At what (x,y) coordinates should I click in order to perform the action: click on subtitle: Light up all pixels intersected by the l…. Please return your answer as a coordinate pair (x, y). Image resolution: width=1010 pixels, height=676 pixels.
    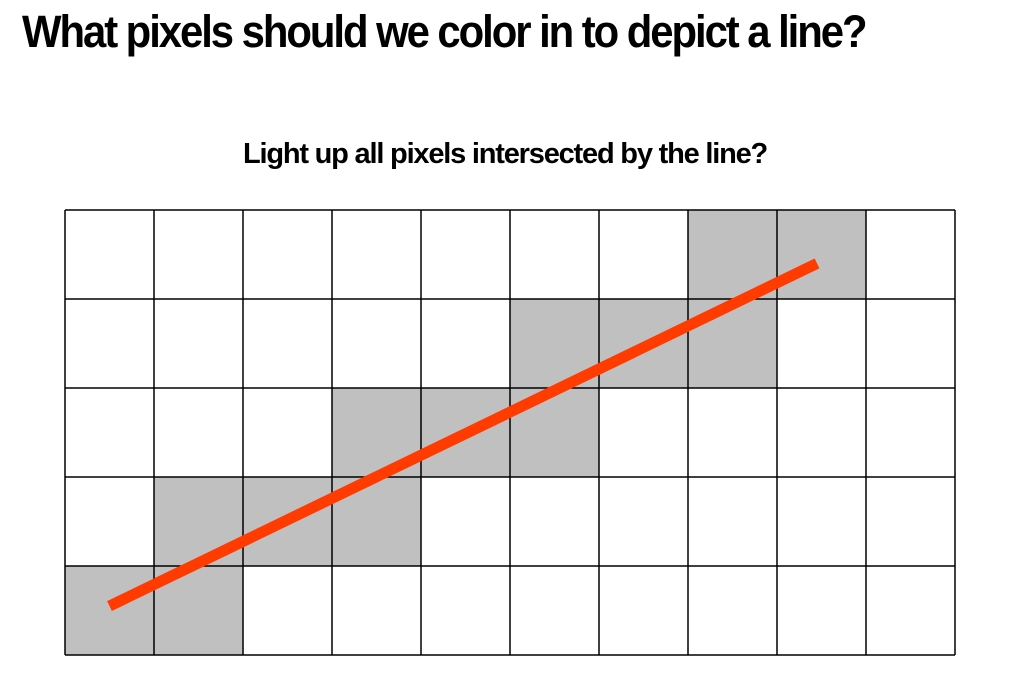
    Looking at the image, I should click on (505, 154).